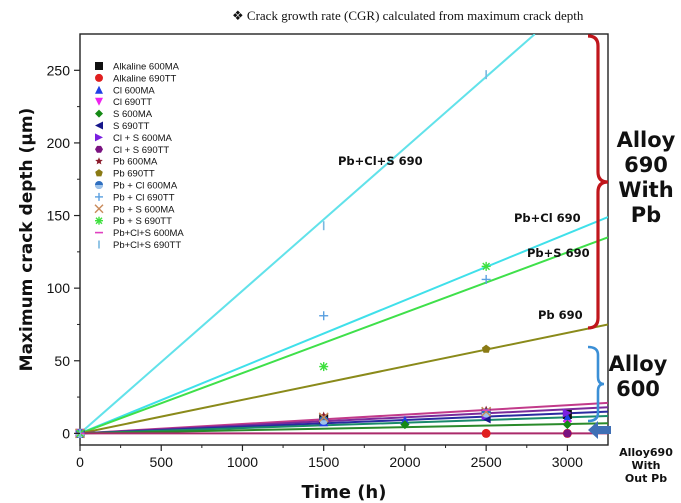  What do you see at coordinates (131, 126) in the screenshot?
I see `legend-label-s-690tt: S 690TT` at bounding box center [131, 126].